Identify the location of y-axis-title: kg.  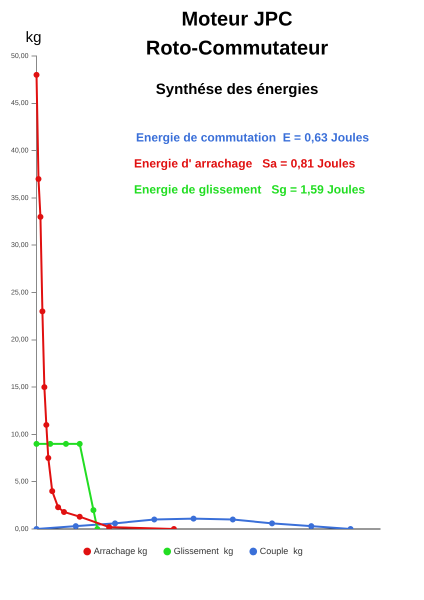
(34, 37).